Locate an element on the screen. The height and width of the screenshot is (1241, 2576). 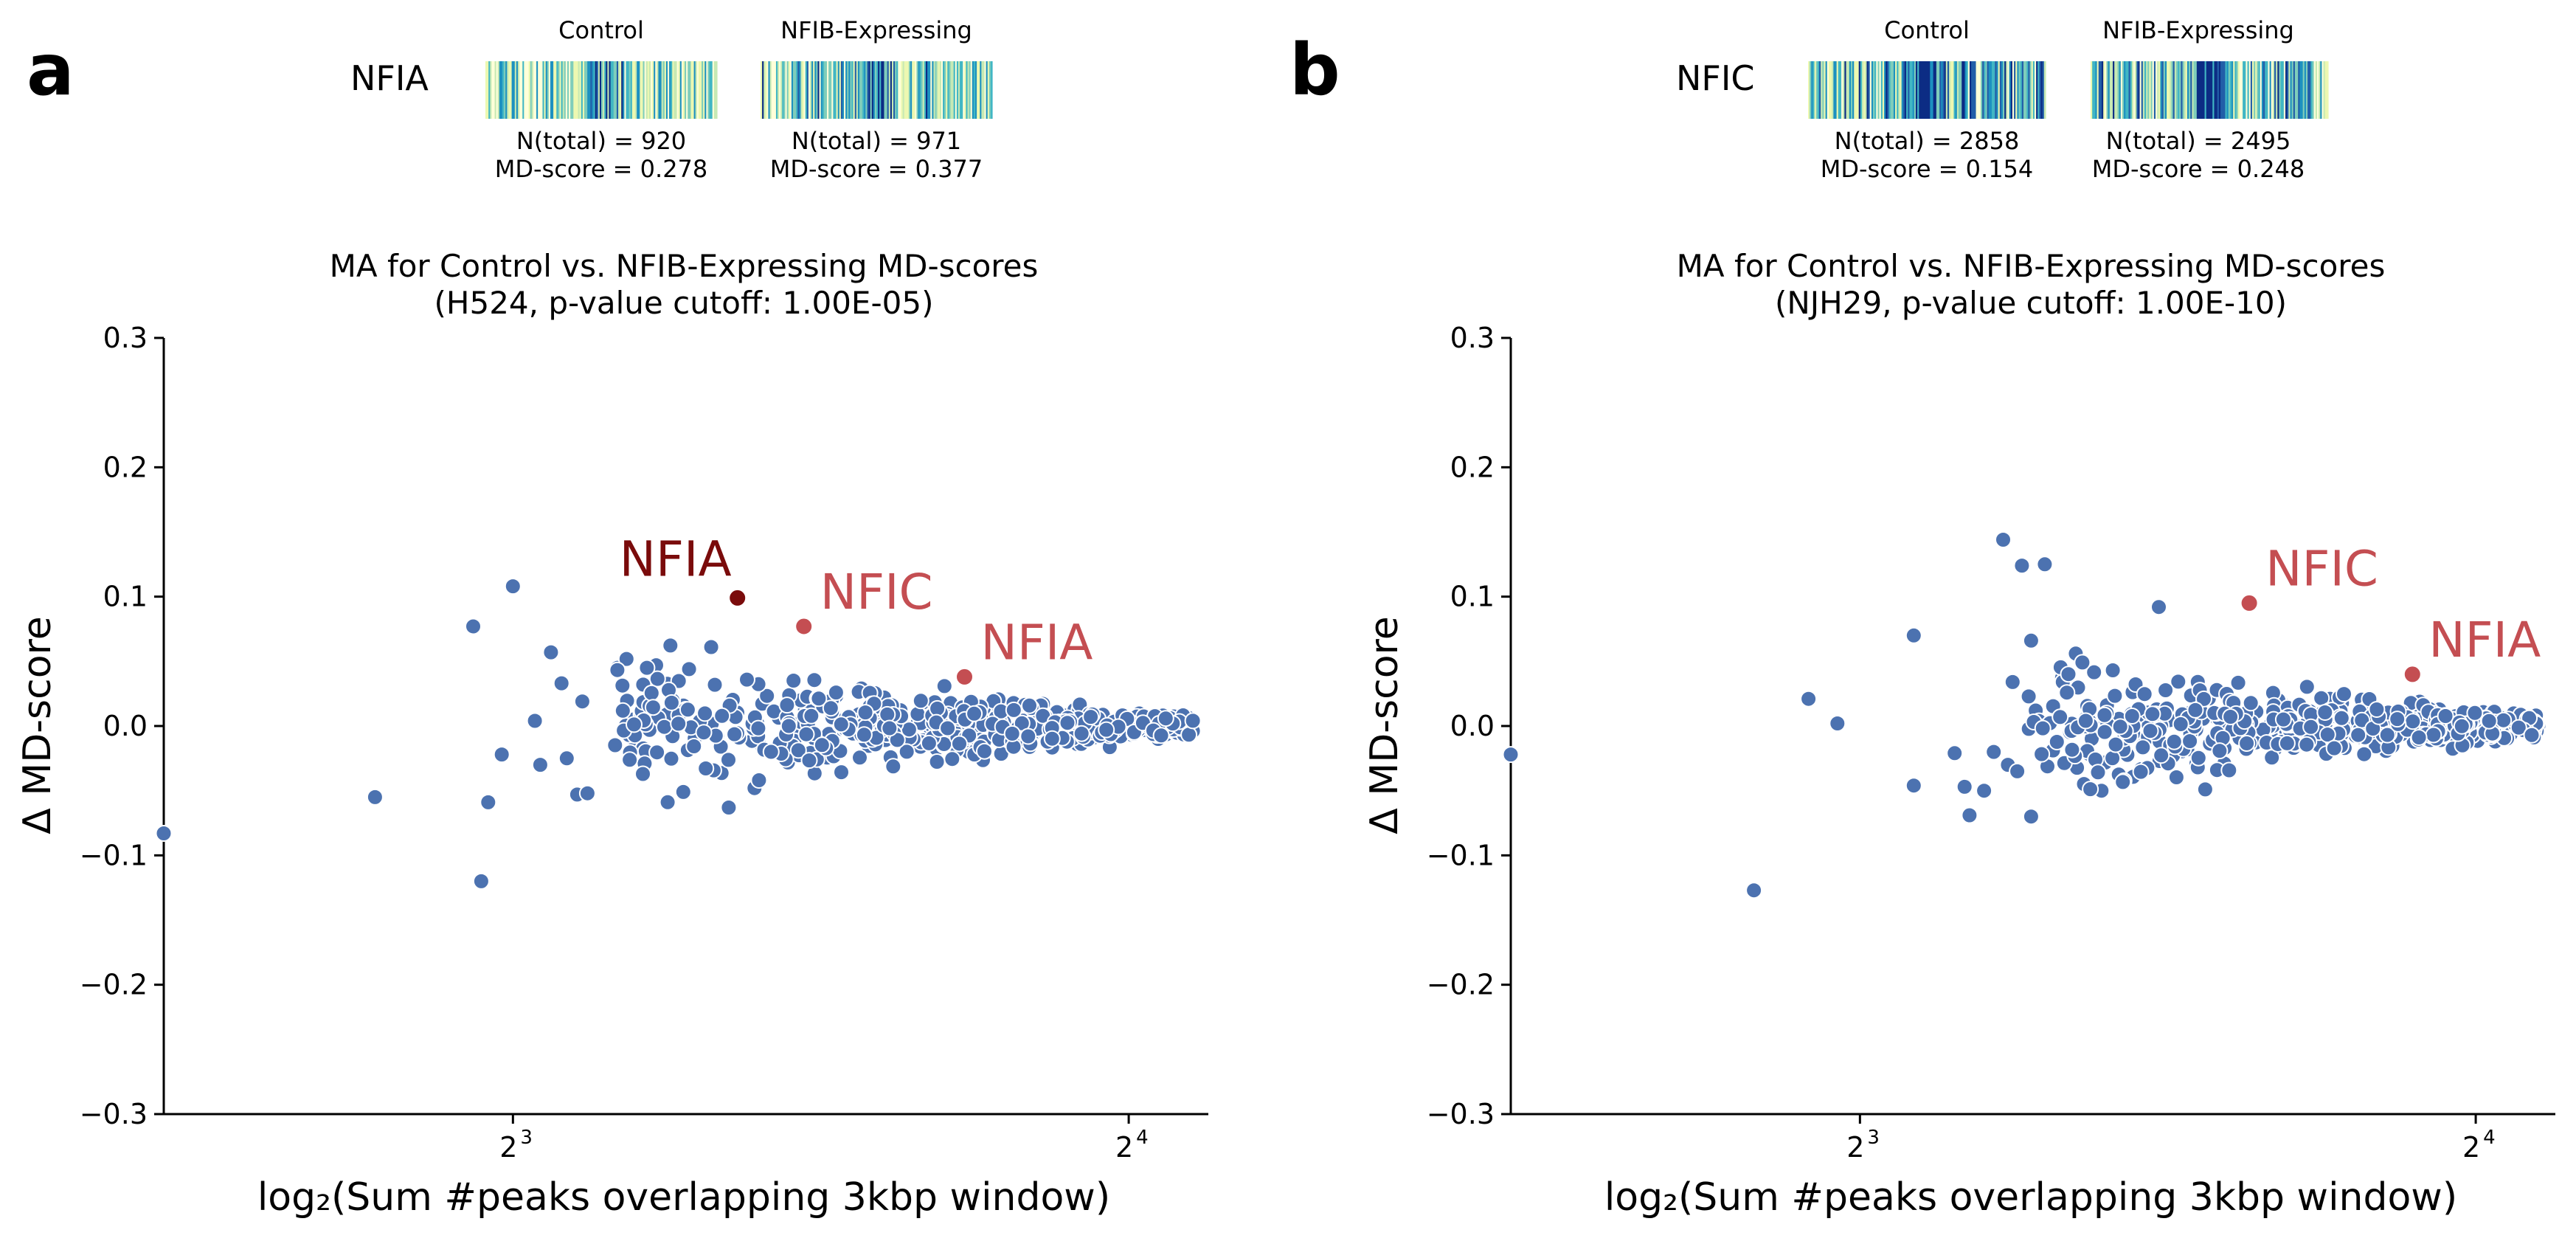
highlighted-point is located at coordinates (738, 598).